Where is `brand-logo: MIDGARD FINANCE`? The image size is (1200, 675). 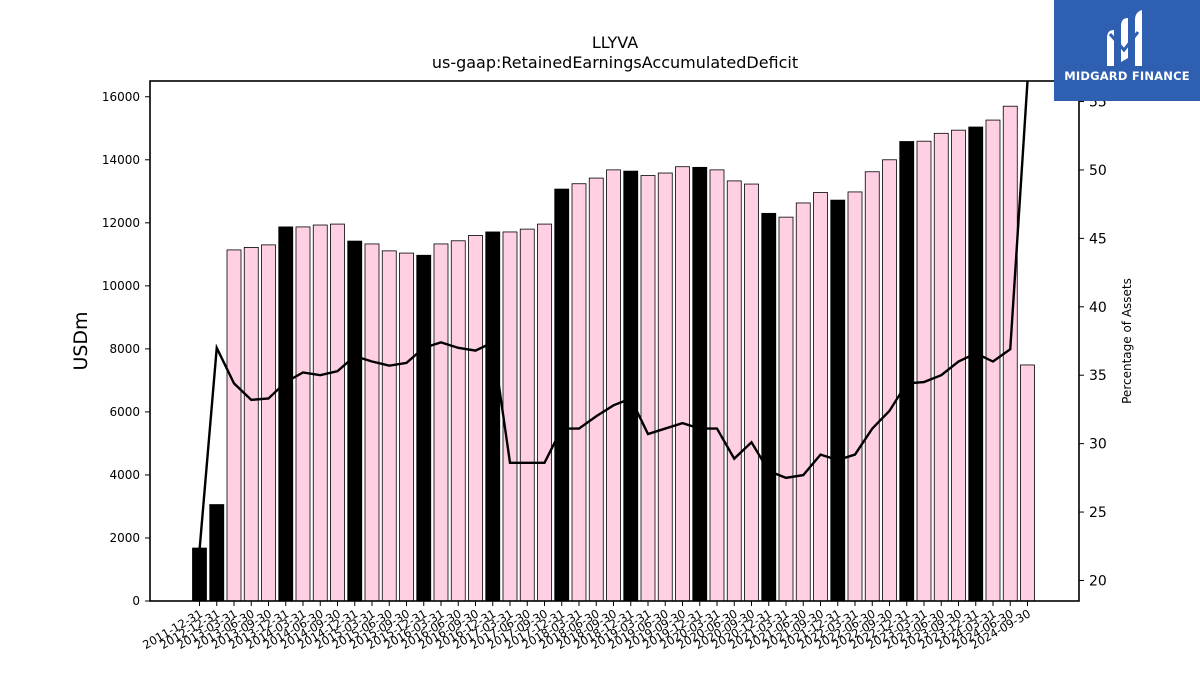 brand-logo: MIDGARD FINANCE is located at coordinates (1127, 50).